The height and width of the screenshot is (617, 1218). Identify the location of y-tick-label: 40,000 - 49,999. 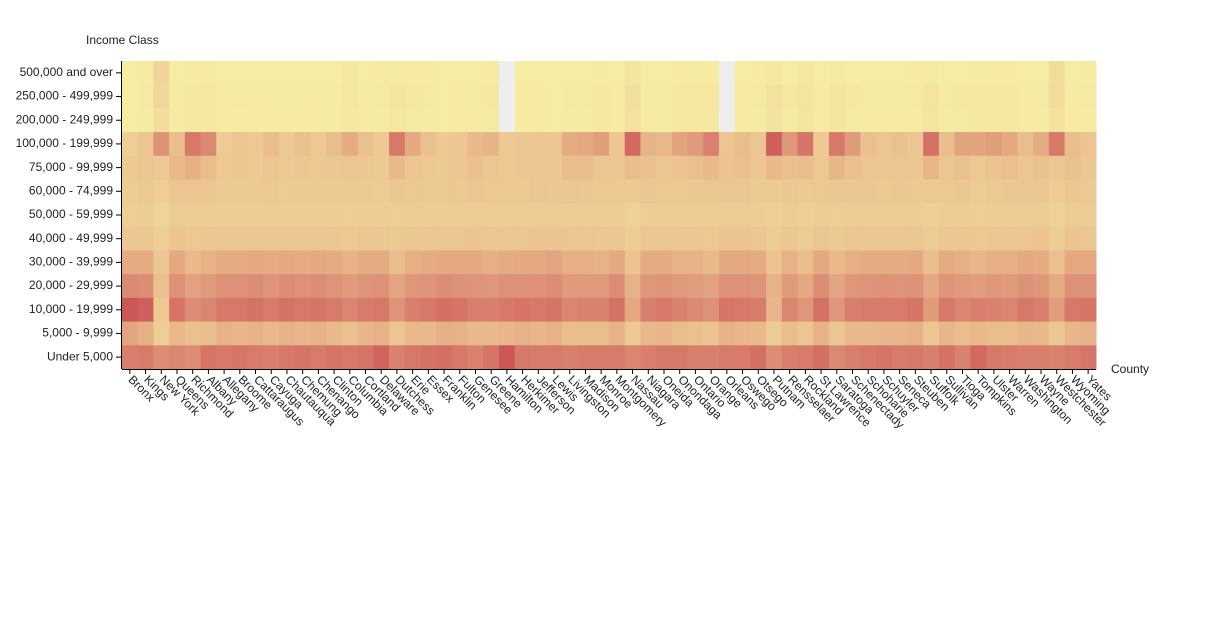
(71, 238).